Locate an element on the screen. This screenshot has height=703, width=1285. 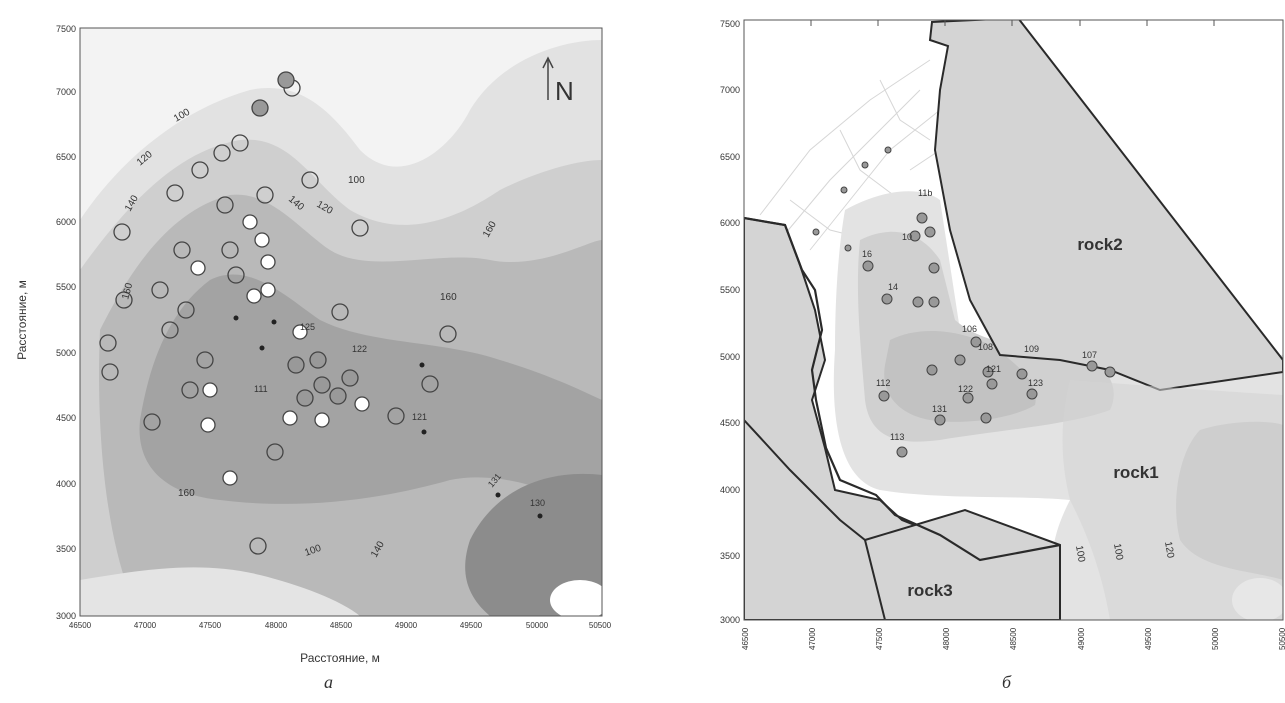
contour-label: 160 is located at coordinates (448, 297).